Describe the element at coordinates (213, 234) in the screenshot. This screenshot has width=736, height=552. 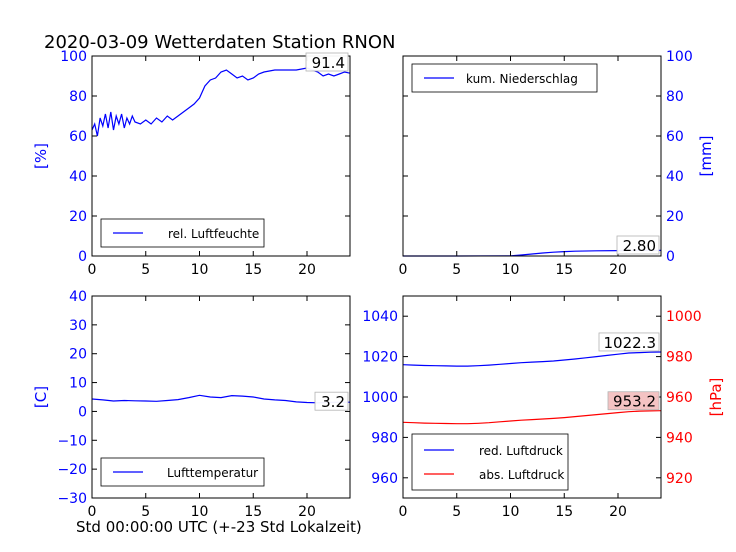
I see `legend-label: rel. Luftfeuchte` at that location.